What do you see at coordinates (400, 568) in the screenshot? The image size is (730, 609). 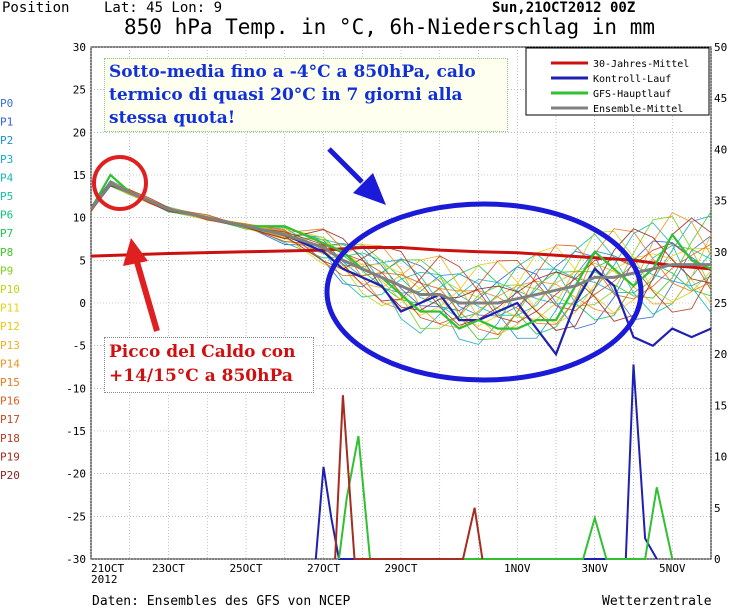 I see `x-tick-label: 29OCT` at bounding box center [400, 568].